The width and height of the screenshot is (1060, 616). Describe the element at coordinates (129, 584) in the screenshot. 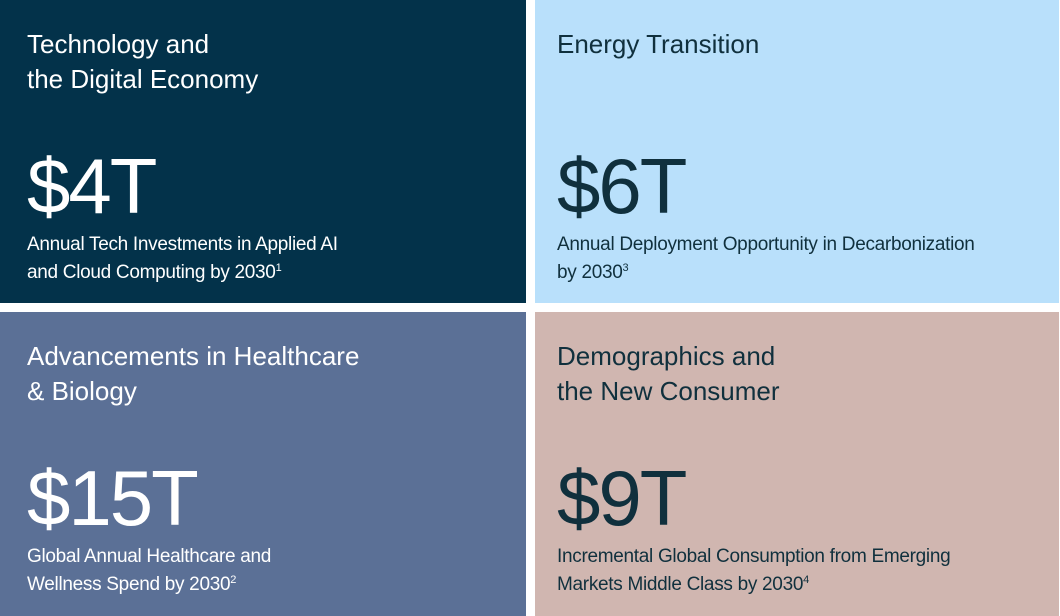

I see `description-text: Wellness Spend by 2030` at that location.